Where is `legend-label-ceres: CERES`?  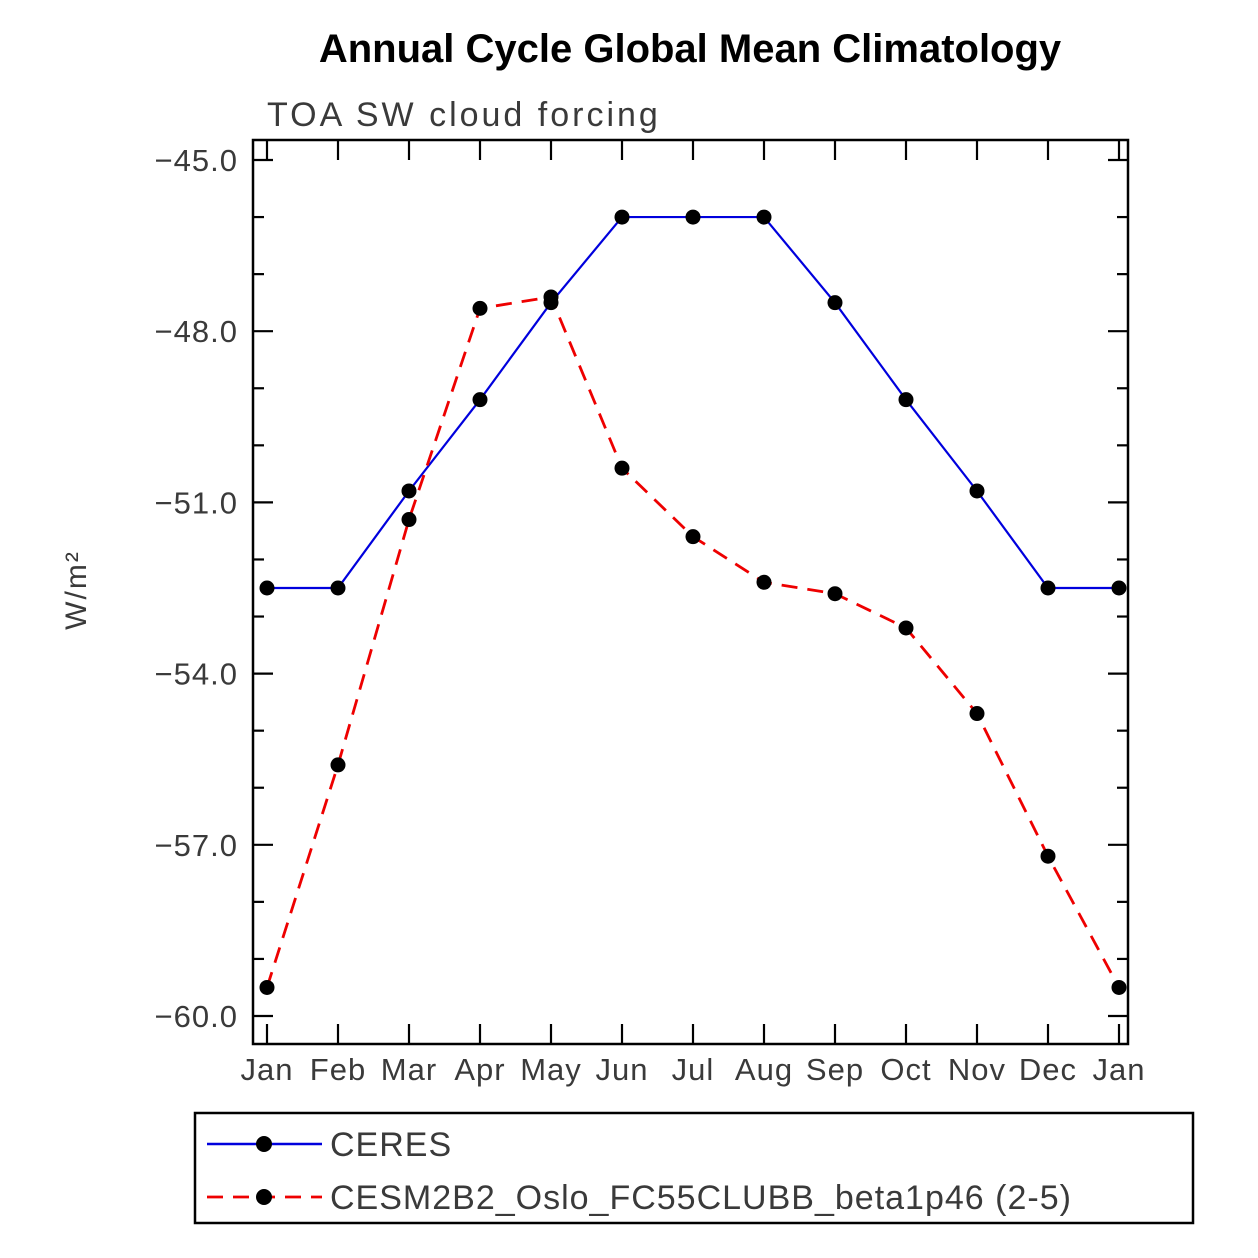
legend-label-ceres: CERES is located at coordinates (391, 1145).